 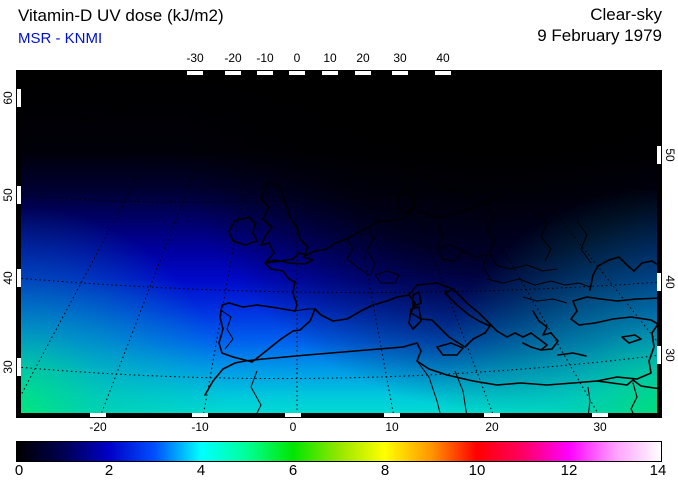 What do you see at coordinates (477, 470) in the screenshot?
I see `colorbar-tick-label: 10` at bounding box center [477, 470].